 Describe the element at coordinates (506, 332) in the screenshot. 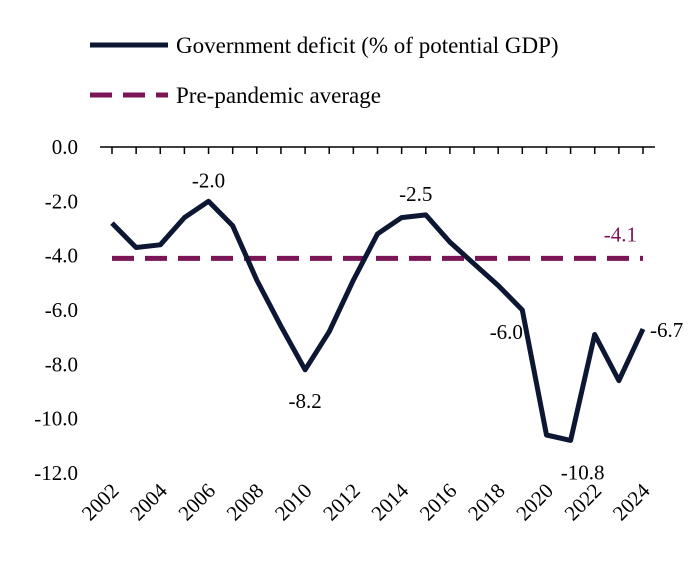

I see `data-label: -6.0` at that location.